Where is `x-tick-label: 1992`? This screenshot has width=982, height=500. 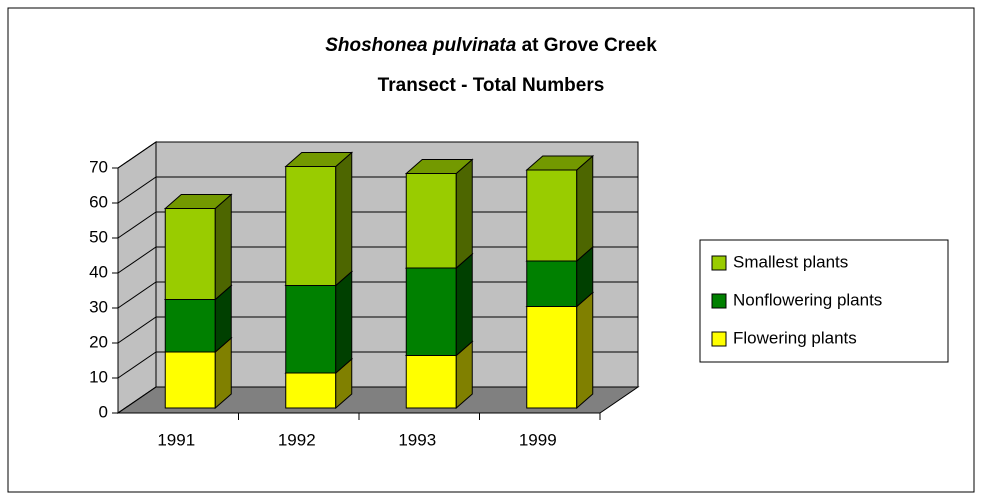
x-tick-label: 1992 is located at coordinates (297, 439).